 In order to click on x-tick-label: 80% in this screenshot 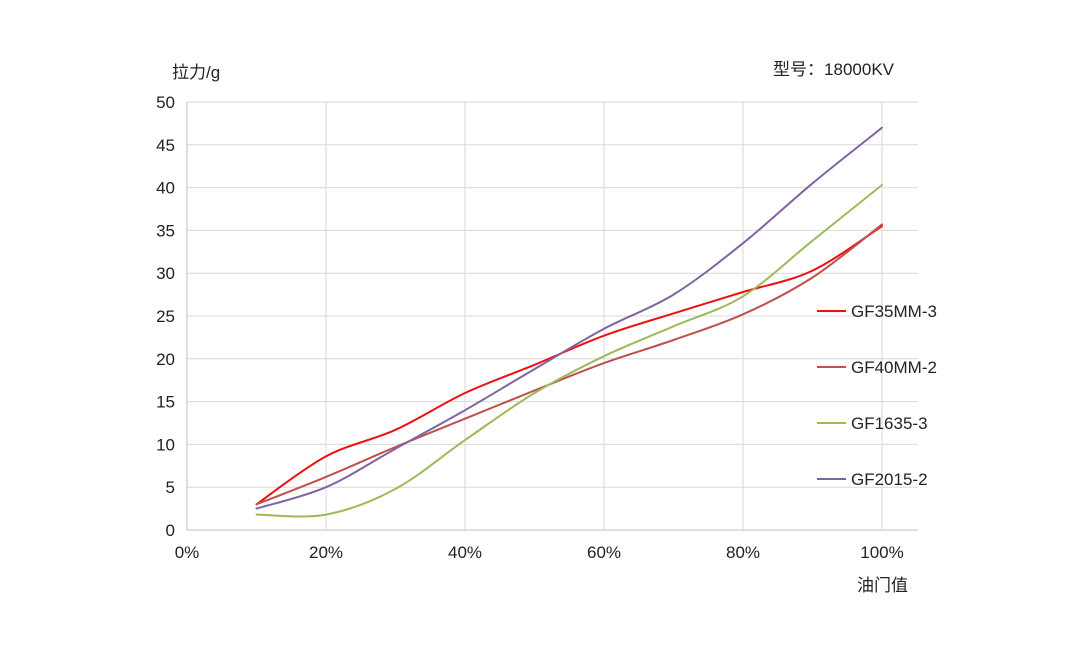, I will do `click(743, 552)`.